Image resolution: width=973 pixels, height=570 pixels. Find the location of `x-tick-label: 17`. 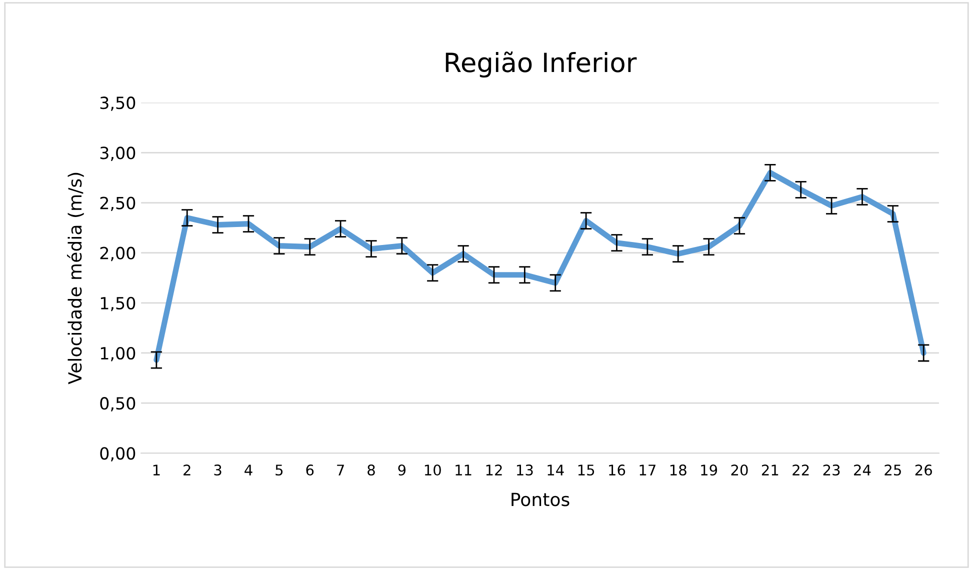

x-tick-label: 17 is located at coordinates (648, 470).